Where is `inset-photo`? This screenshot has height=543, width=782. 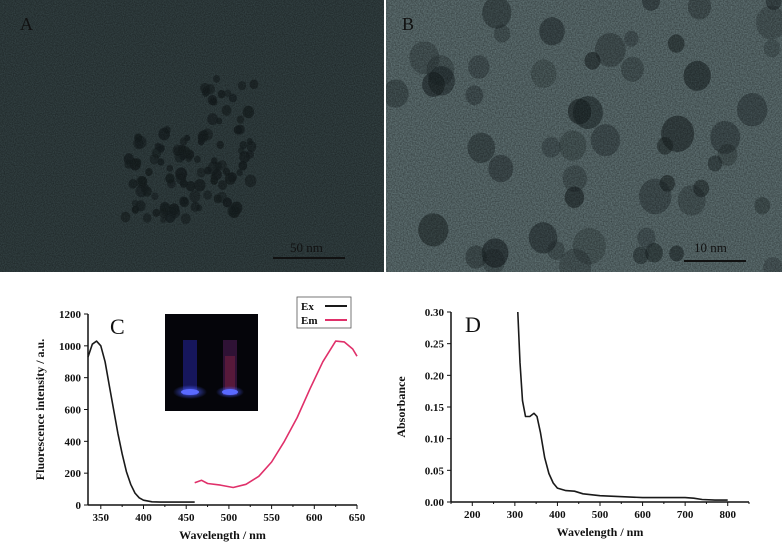
inset-photo is located at coordinates (211, 362).